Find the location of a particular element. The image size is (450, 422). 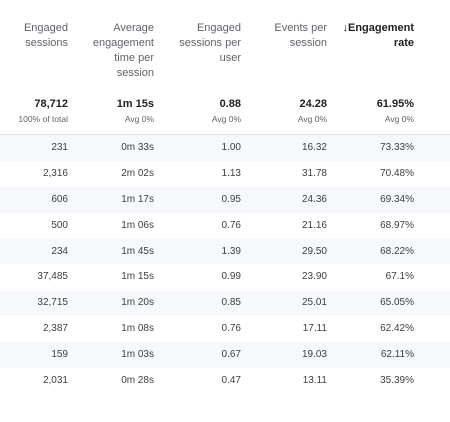

table-row: 606 1m 17s 0.95 24.36 69.34% is located at coordinates (225, 199).